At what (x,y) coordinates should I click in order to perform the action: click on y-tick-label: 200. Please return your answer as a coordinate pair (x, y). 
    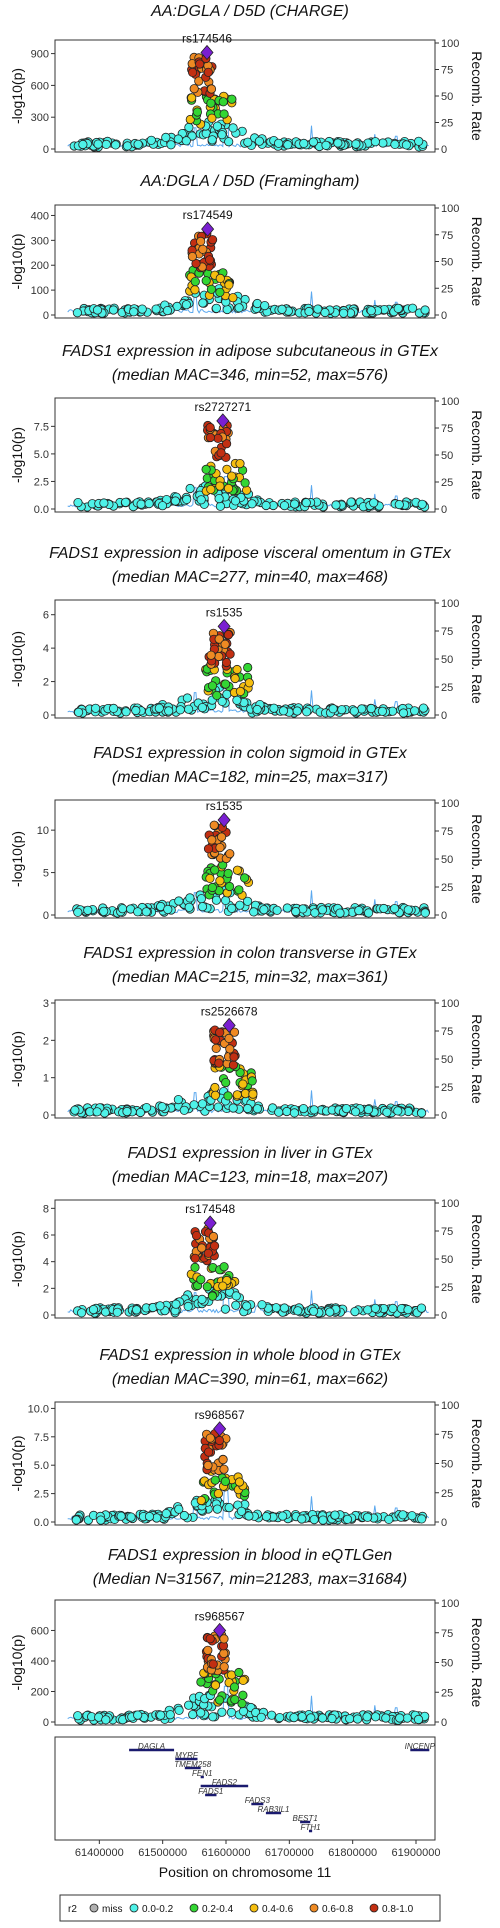
    Looking at the image, I should click on (40, 266).